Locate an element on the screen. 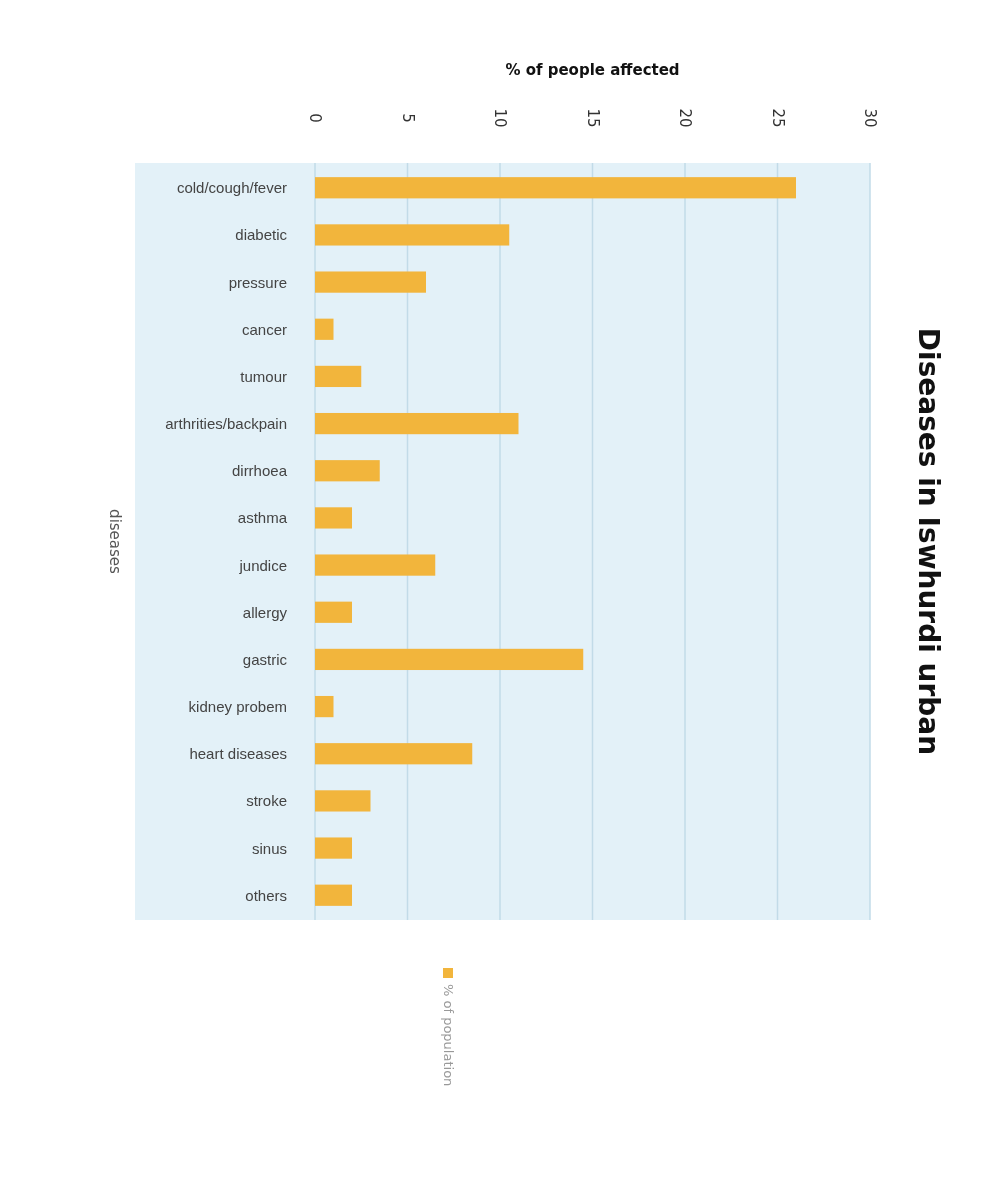  x-tick-label: 0 is located at coordinates (315, 118).